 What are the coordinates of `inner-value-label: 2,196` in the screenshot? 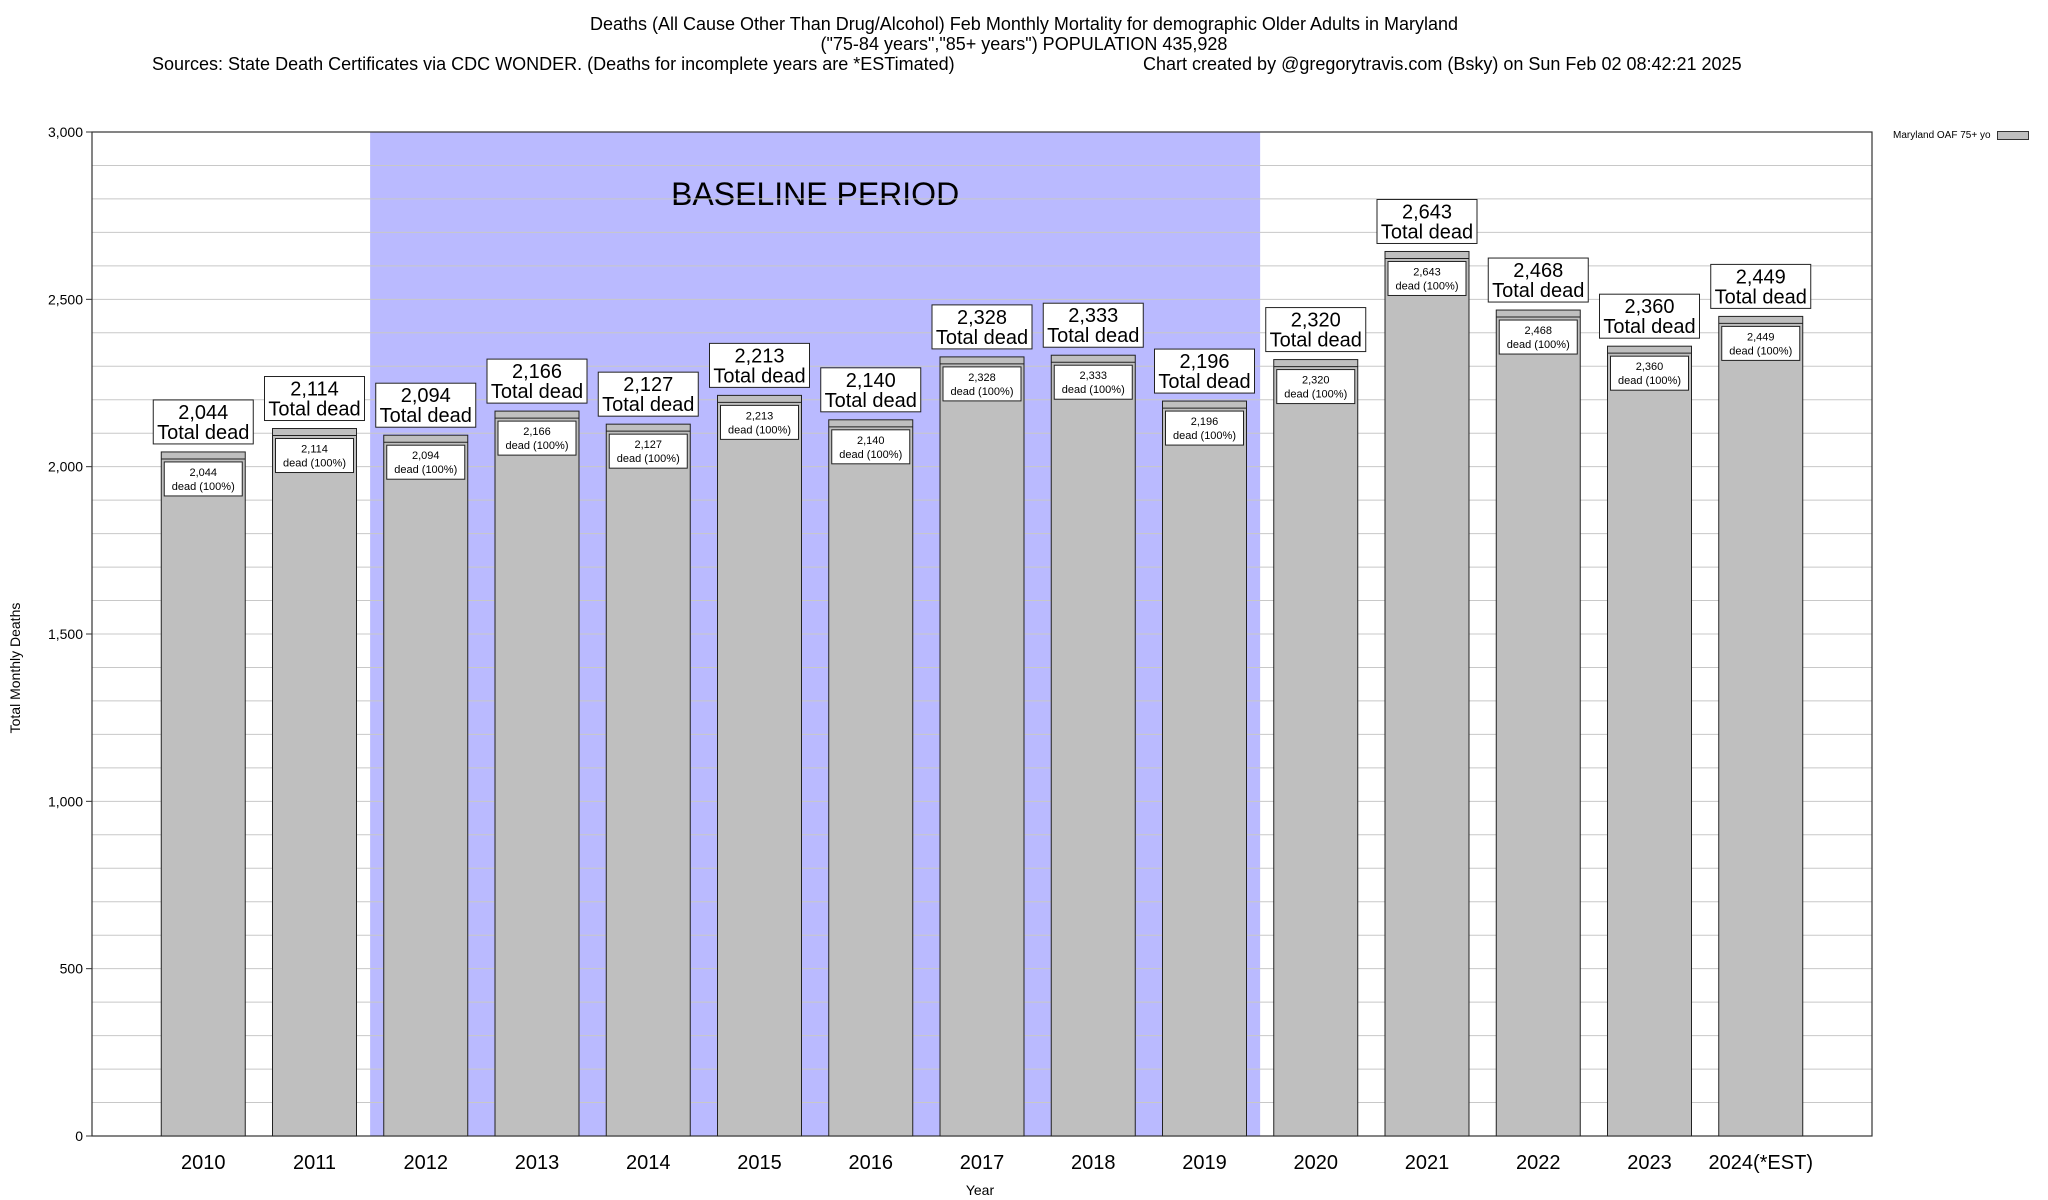 It's located at (1205, 422).